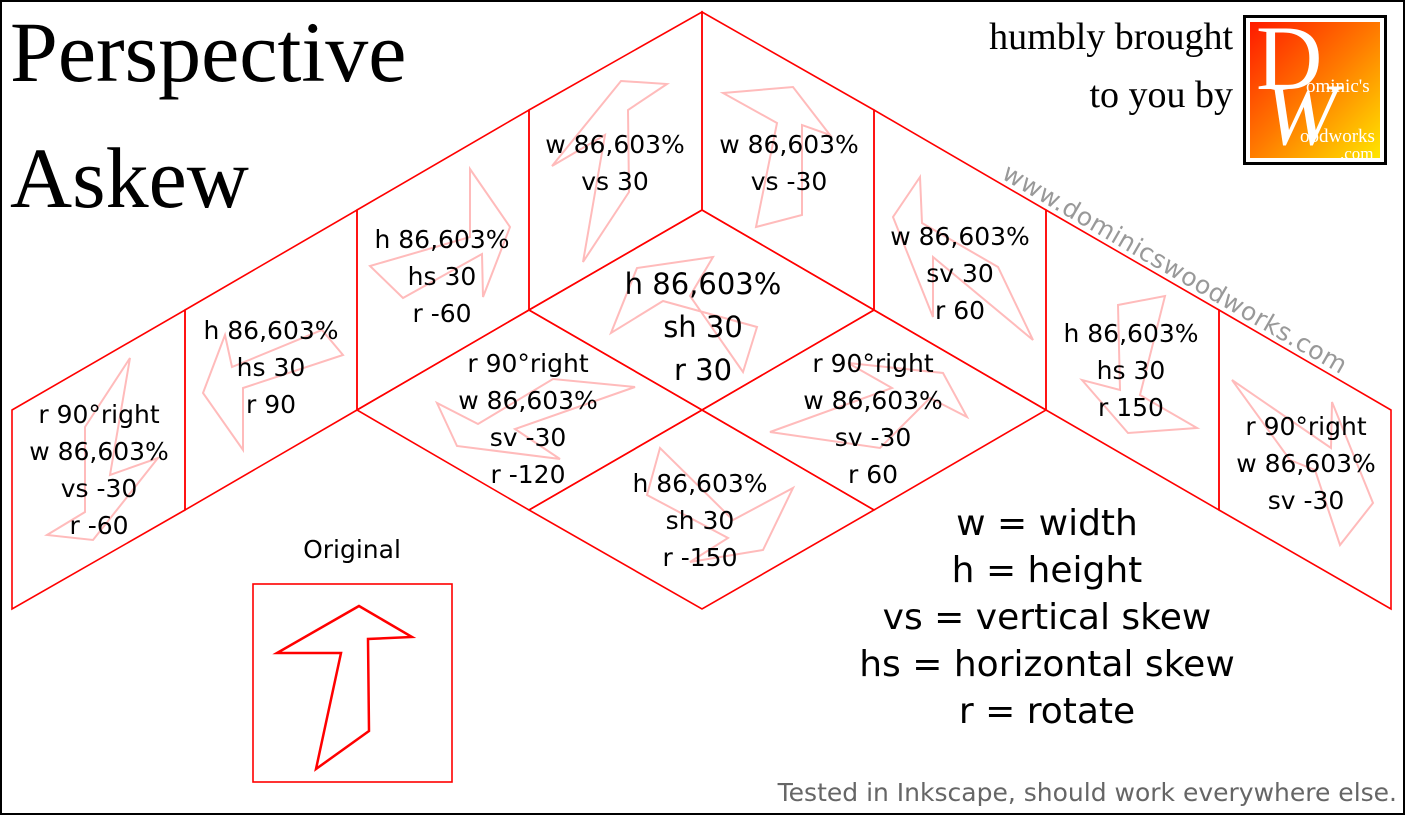 This screenshot has height=815, width=1405. I want to click on logo-text-oodworks: oodworks, so click(1337, 136).